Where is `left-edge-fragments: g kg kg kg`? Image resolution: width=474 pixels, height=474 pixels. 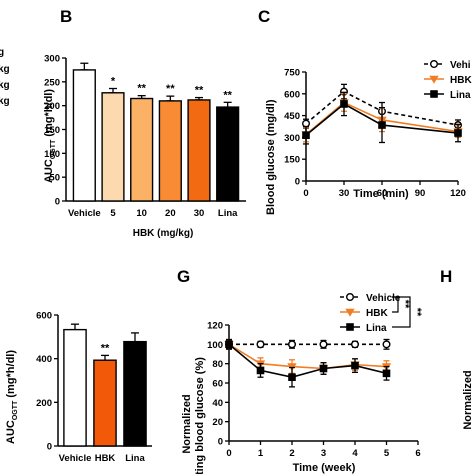
left-edge-fragments: g kg kg kg is located at coordinates (5, 77).